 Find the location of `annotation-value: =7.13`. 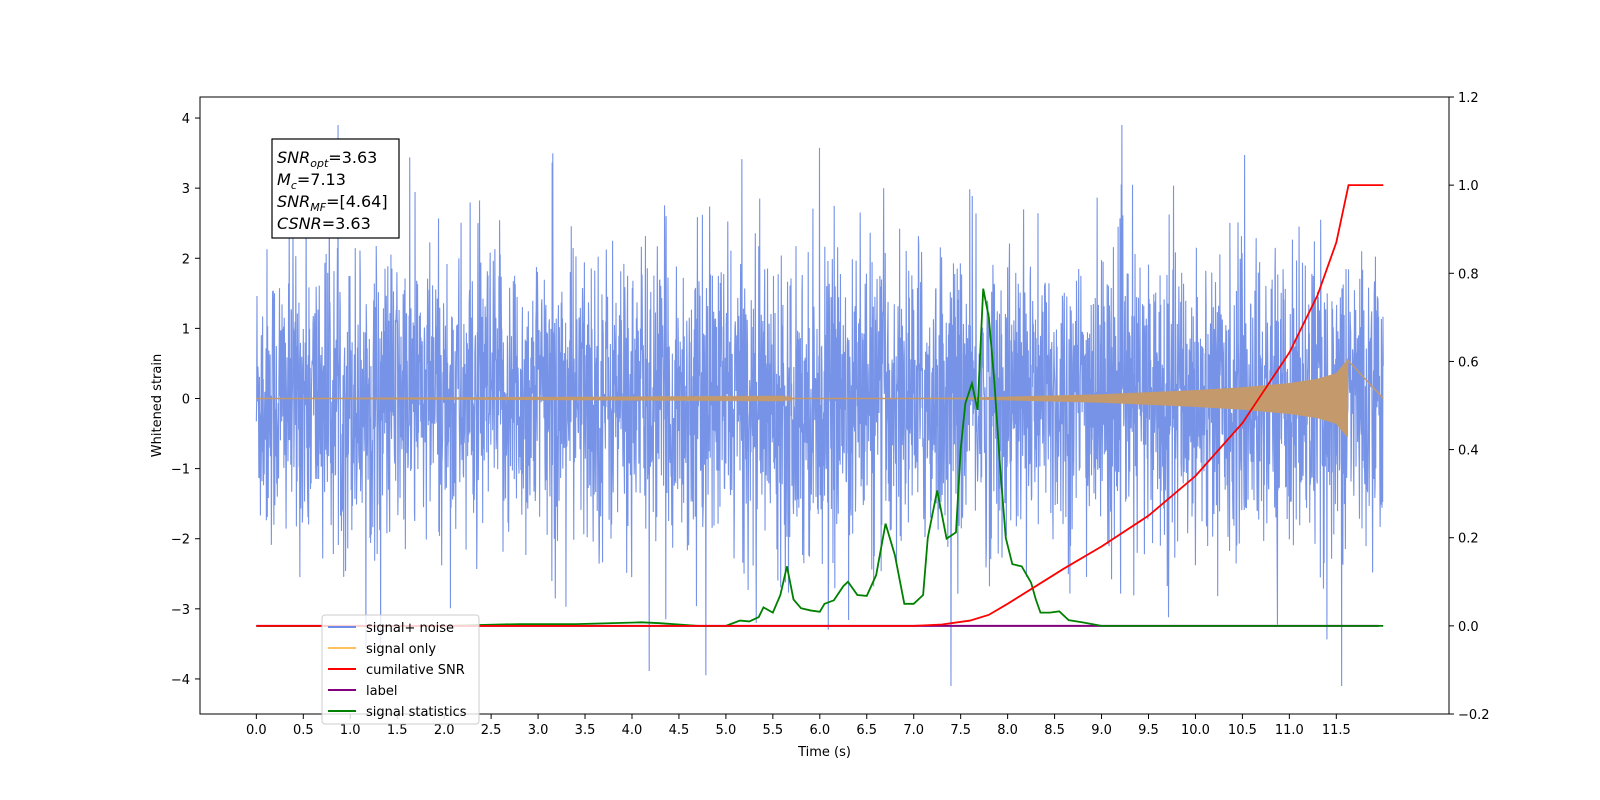

annotation-value: =7.13 is located at coordinates (321, 179).